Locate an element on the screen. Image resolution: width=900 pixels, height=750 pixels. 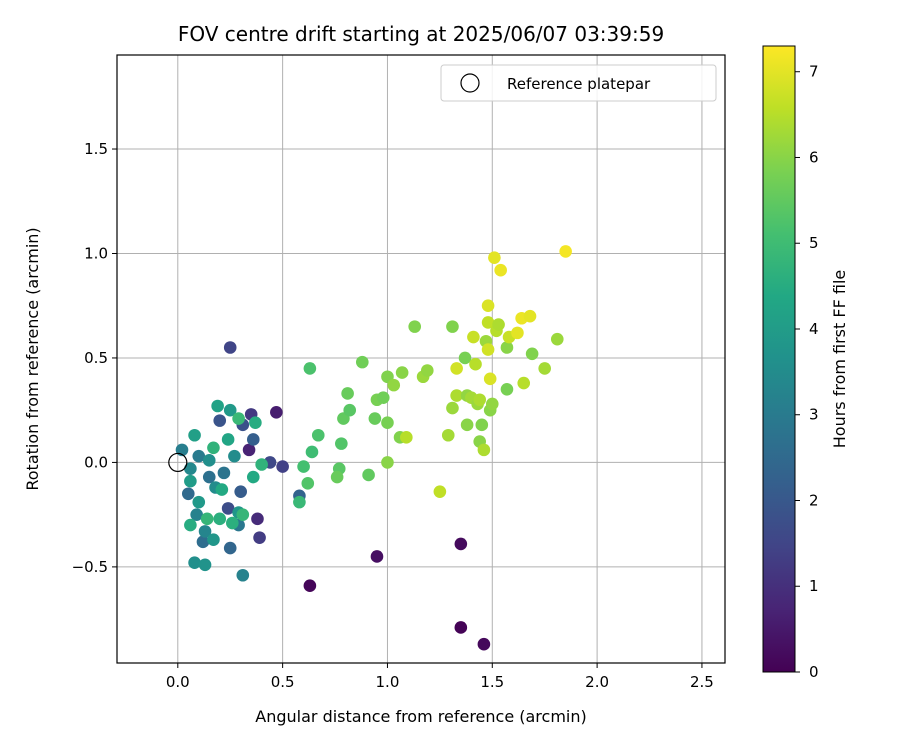
x-tick-label: 1.5 is located at coordinates (492, 682).